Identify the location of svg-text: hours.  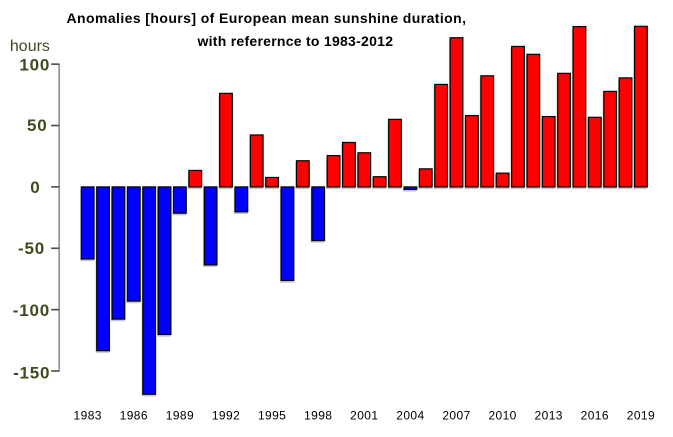
(30, 46).